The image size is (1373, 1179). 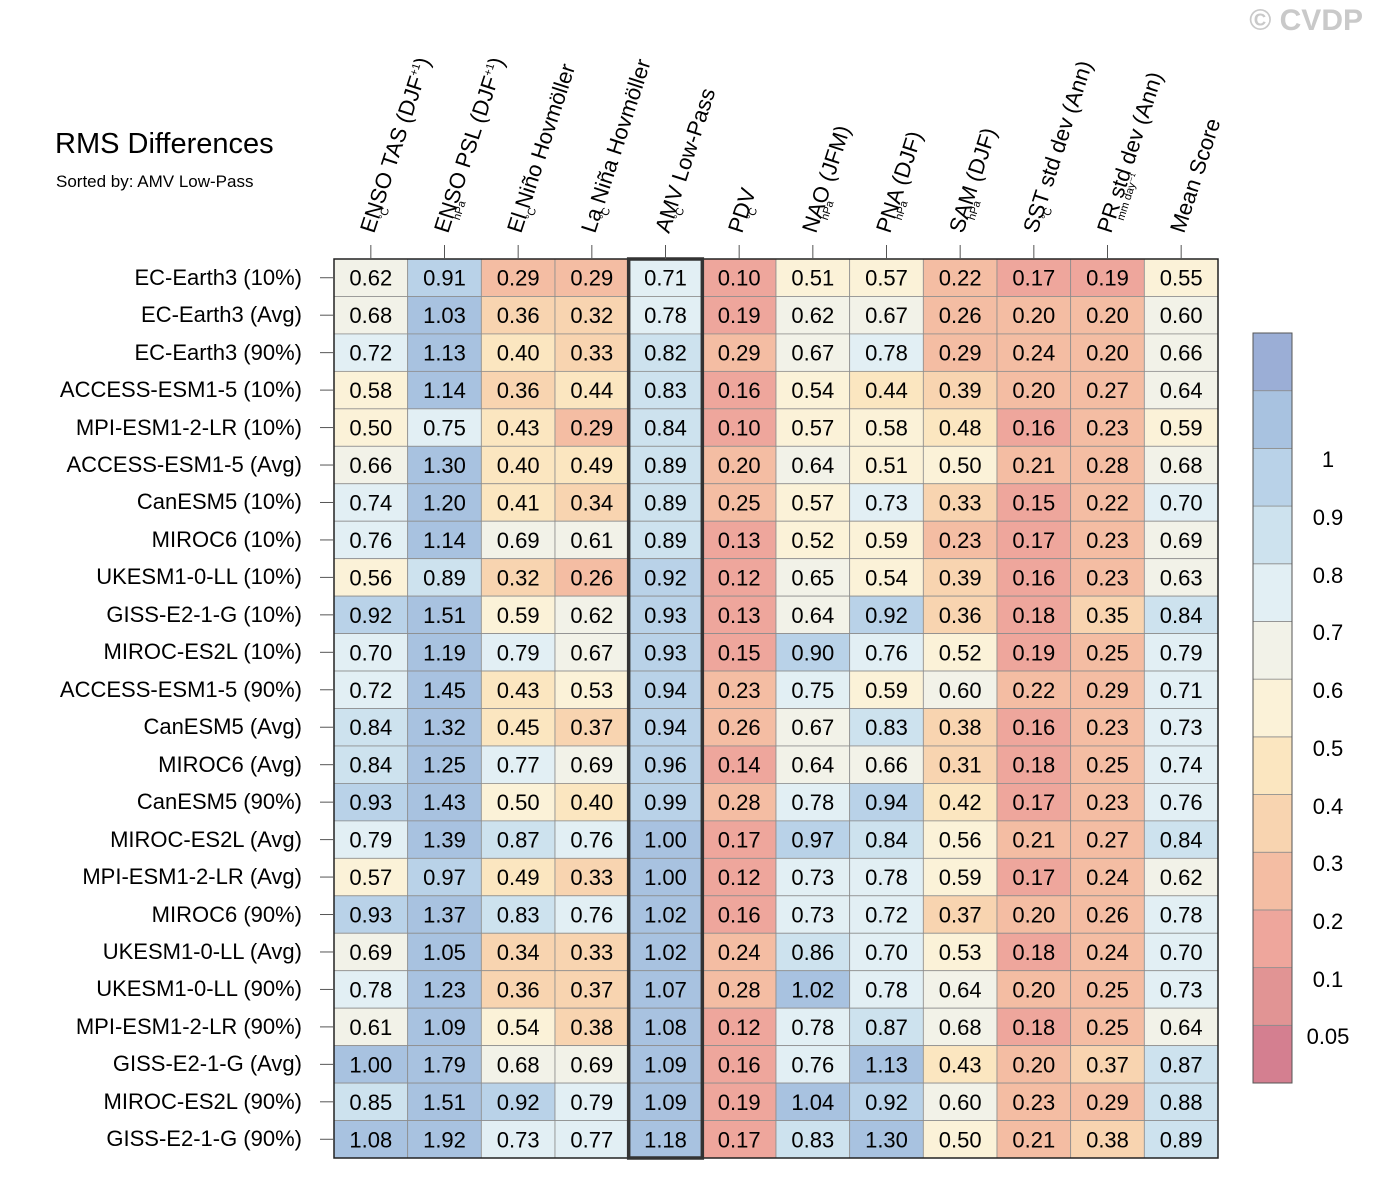 I want to click on cell-value-label: 0.28, so click(x=739, y=802).